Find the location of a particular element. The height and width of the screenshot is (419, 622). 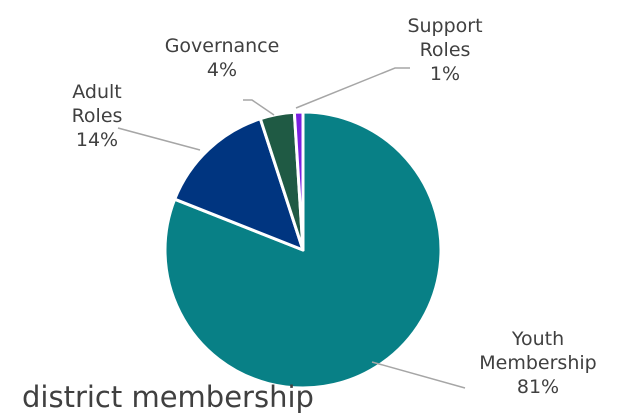

chart-title: district membership is located at coordinates (168, 397).